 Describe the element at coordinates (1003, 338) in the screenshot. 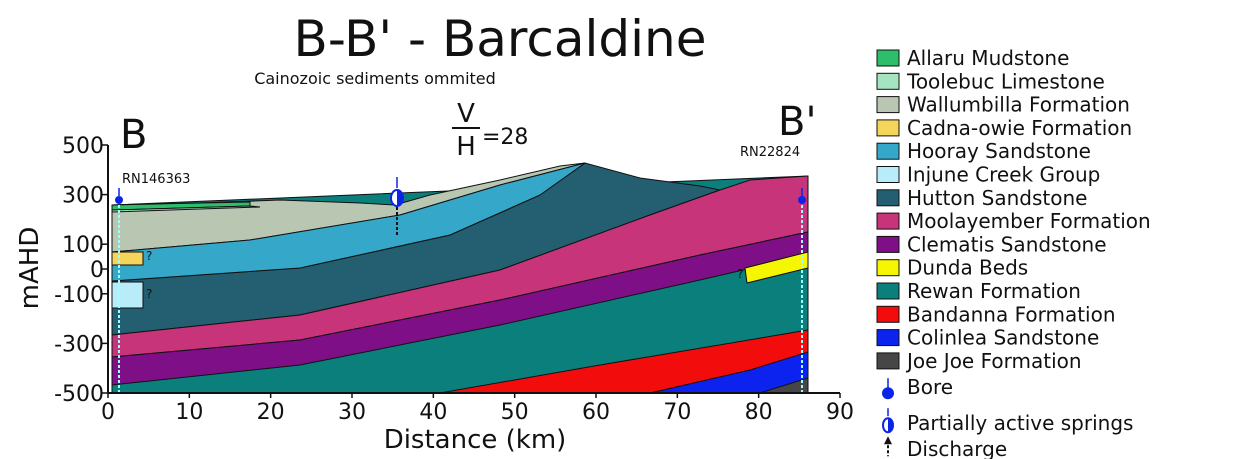

I see `legend-label: Colinlea Sandstone` at that location.